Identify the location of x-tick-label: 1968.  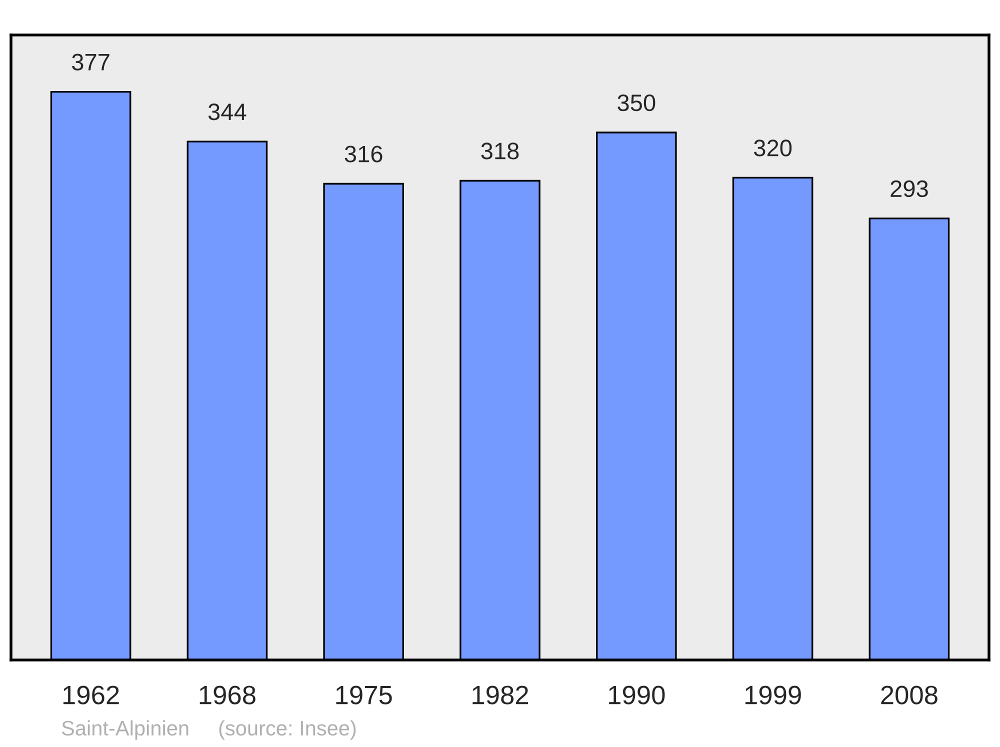
(228, 695).